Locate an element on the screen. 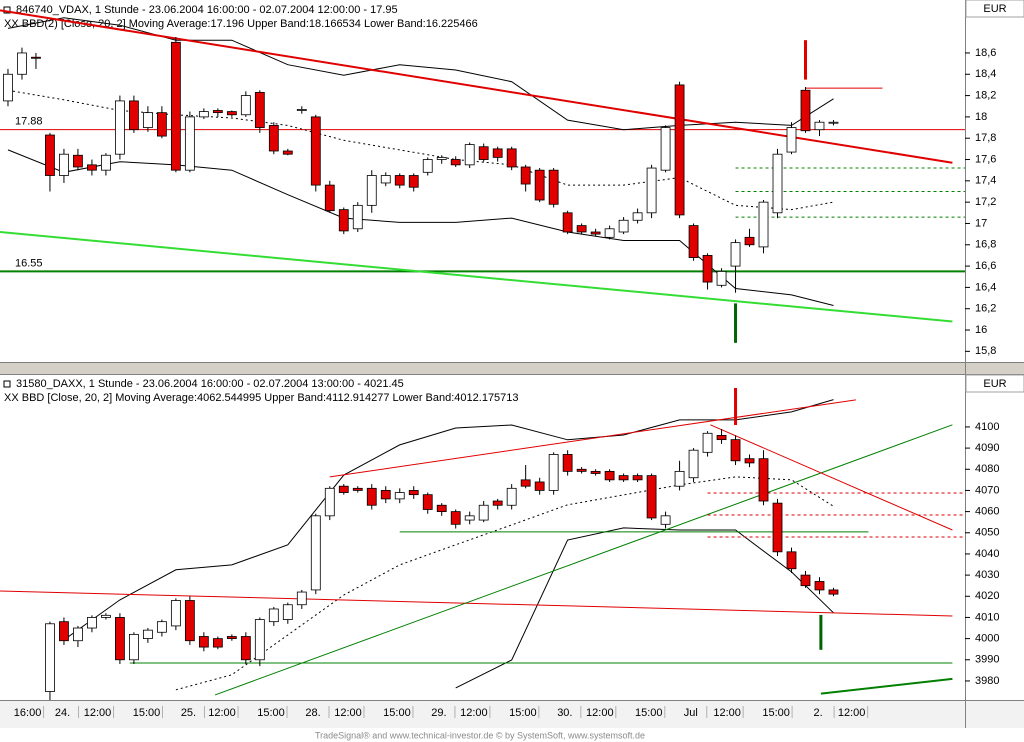 This screenshot has width=1024, height=742. y-tick-label: 4040 is located at coordinates (987, 554).